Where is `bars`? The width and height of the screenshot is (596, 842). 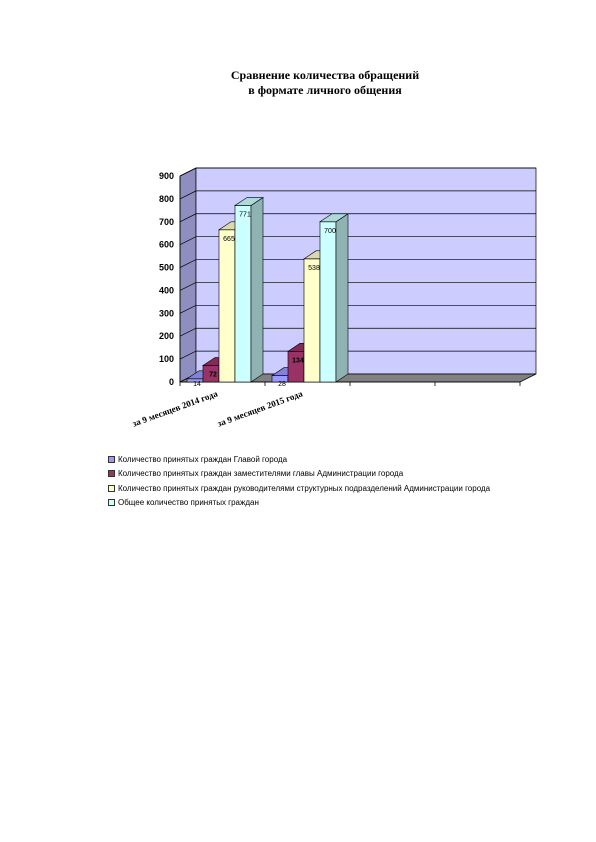
bars is located at coordinates (267, 289).